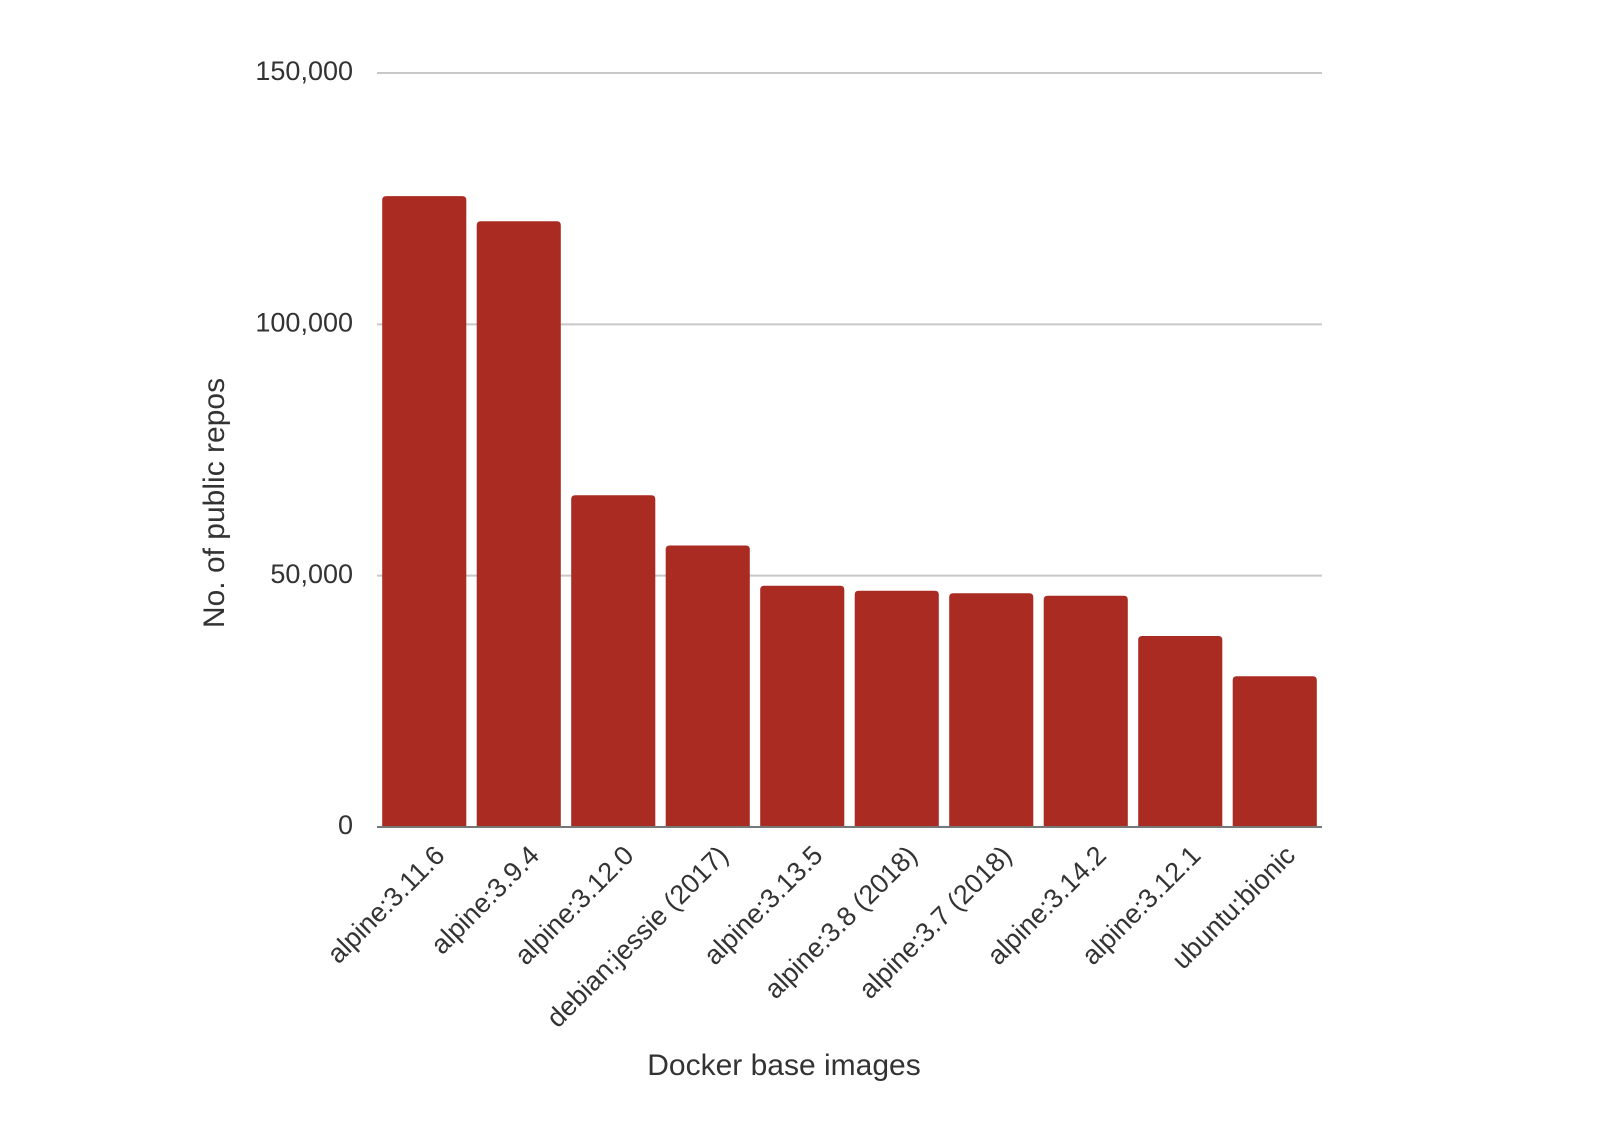 This screenshot has width=1600, height=1135. I want to click on y-axis-label: No. of public repos, so click(214, 503).